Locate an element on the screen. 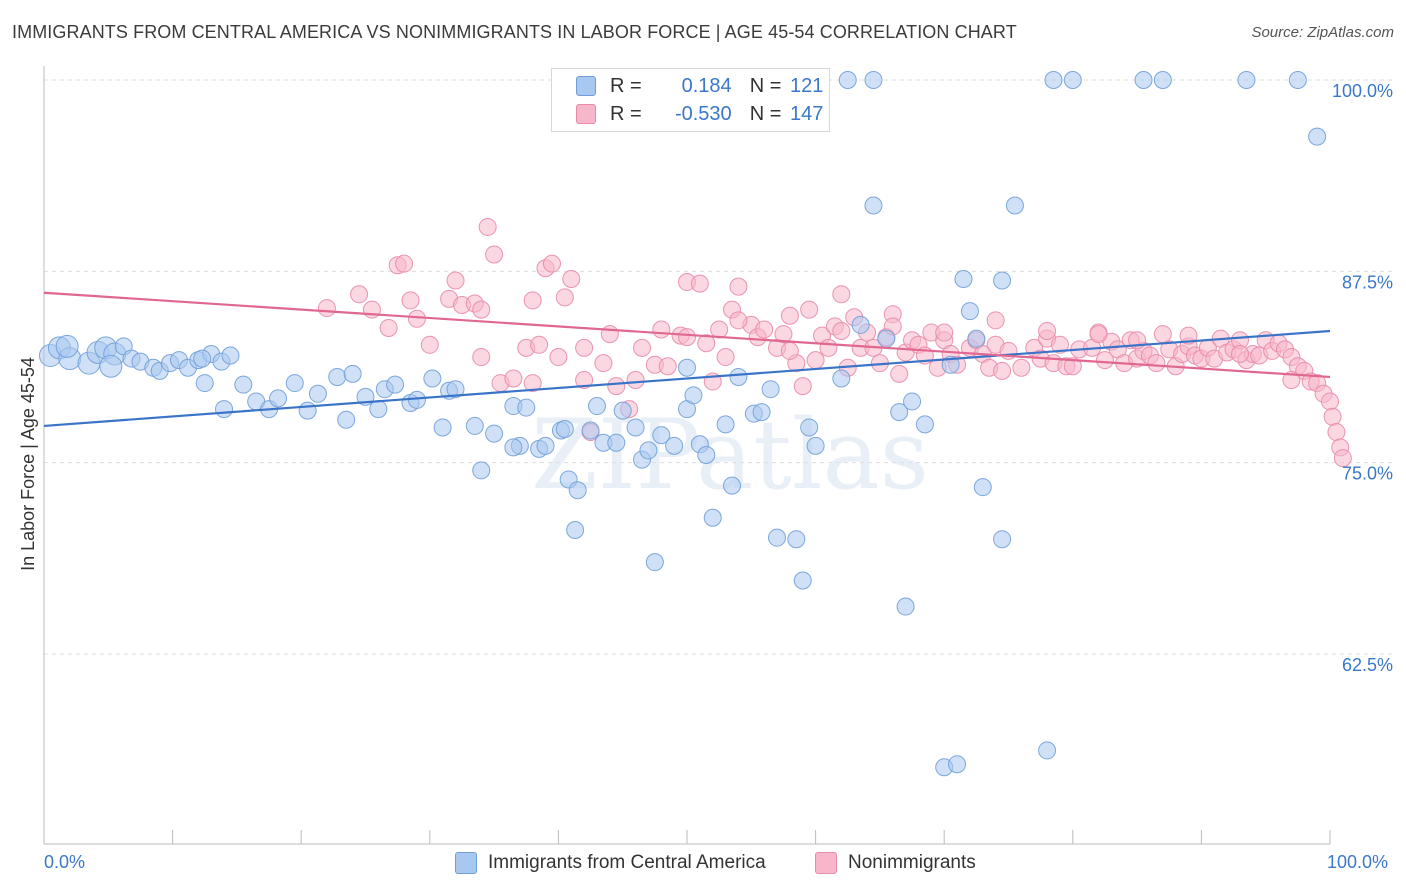 The width and height of the screenshot is (1406, 892). immigrants-legend-swatch is located at coordinates (466, 863).